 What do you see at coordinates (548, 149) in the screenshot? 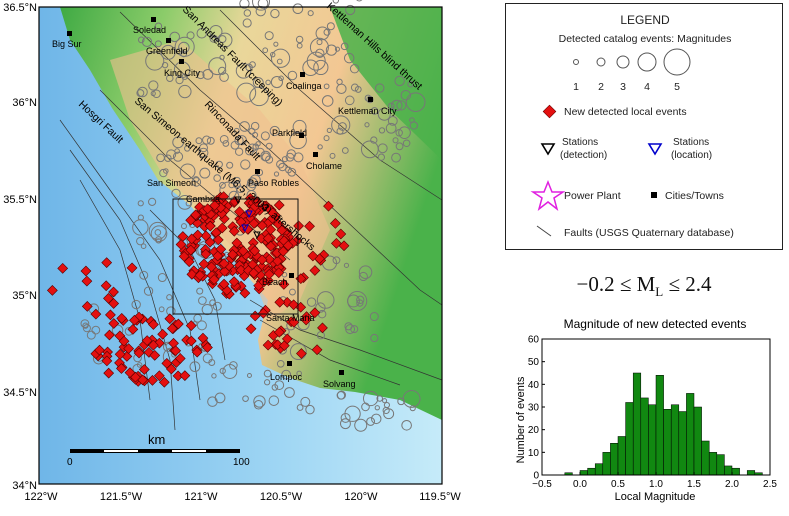
I see `detection-station-icon` at bounding box center [548, 149].